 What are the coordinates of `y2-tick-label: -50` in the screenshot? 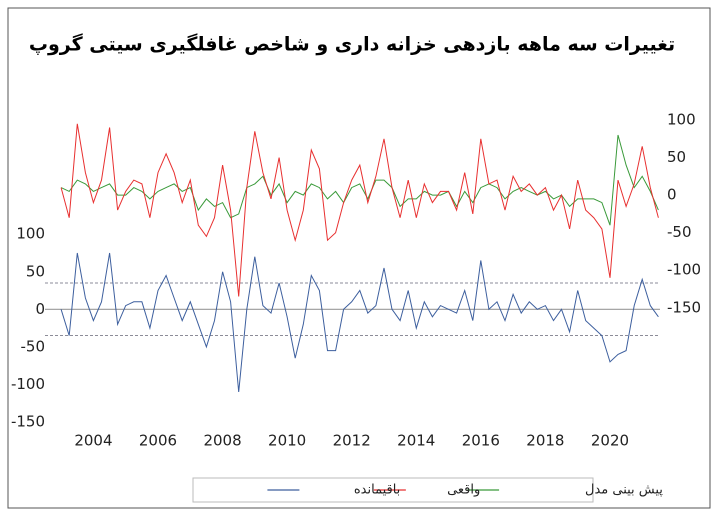 It's located at (679, 232).